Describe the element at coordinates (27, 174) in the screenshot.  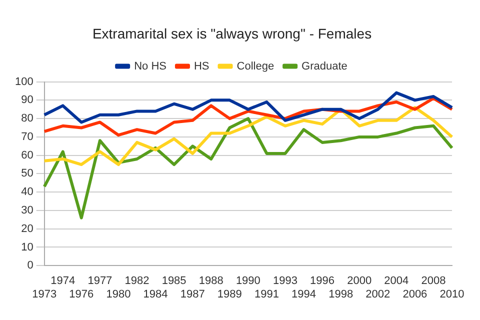
I see `y-tick-label: 50` at that location.